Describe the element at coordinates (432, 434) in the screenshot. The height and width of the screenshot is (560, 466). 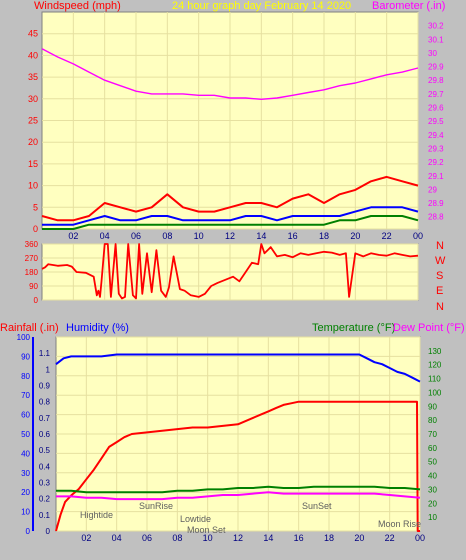
I see `temperature-y-tick-label: 70` at that location.